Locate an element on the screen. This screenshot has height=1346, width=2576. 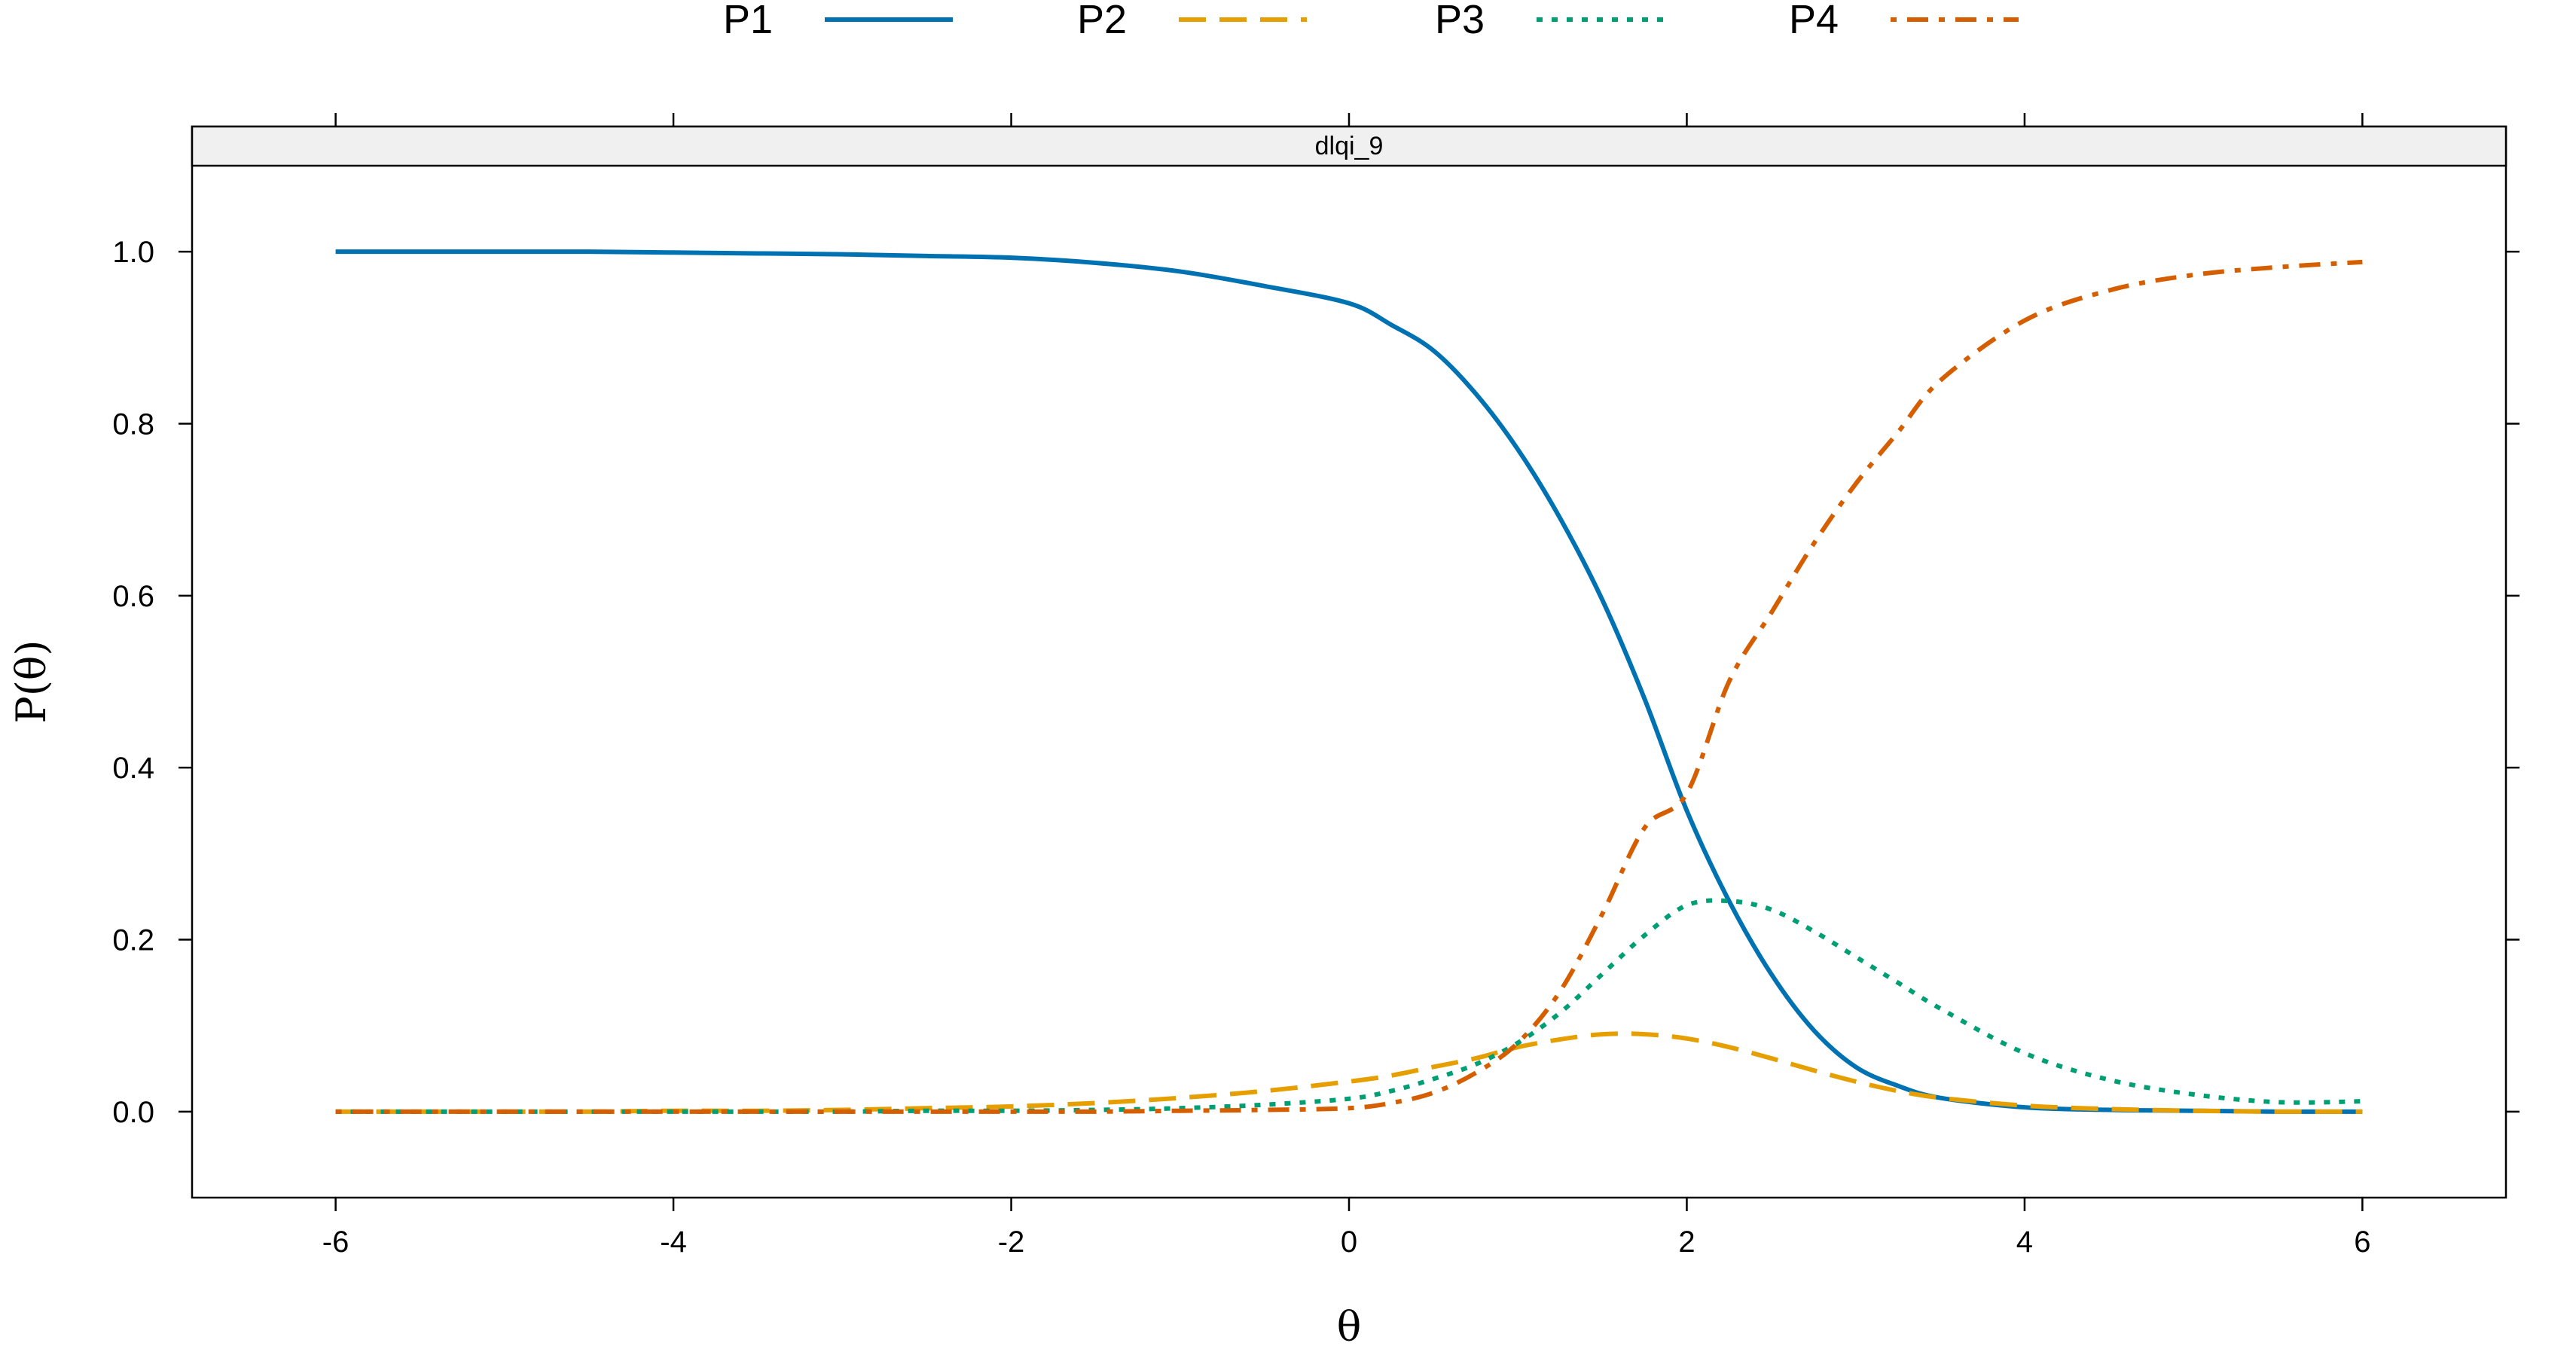
x-tick-label: -6 is located at coordinates (336, 1242).